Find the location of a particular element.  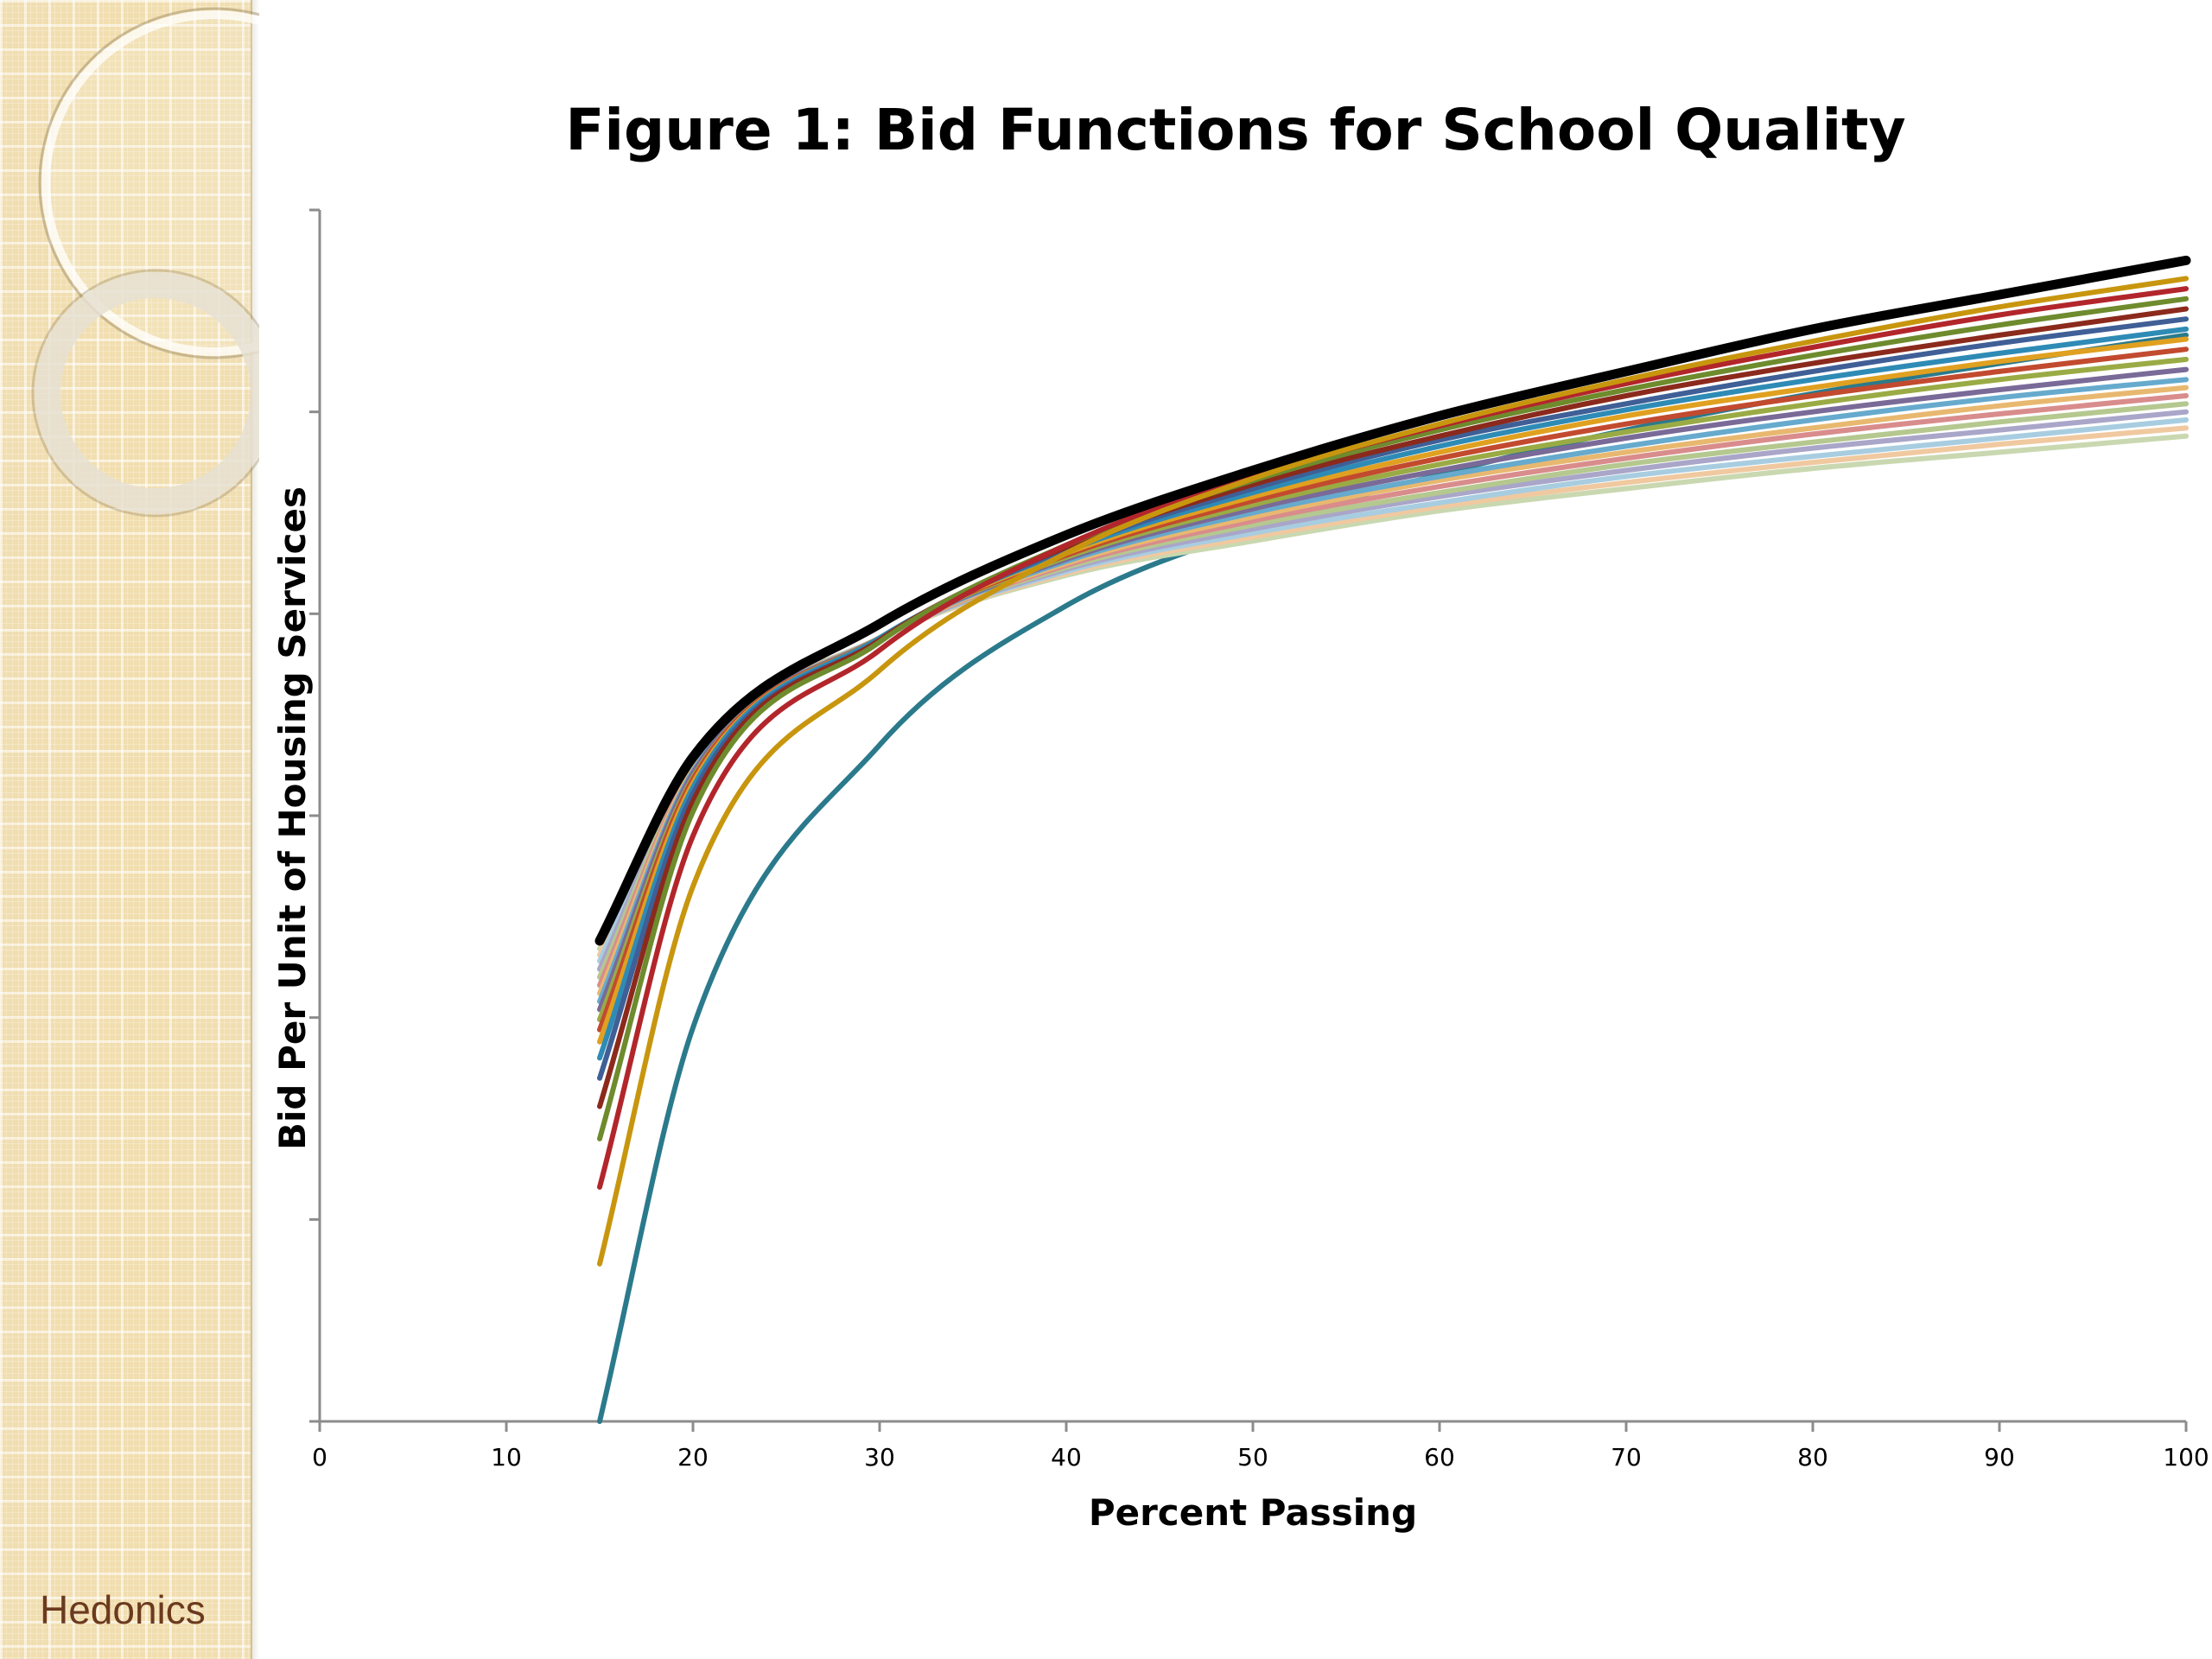

x-tick-label: 100 is located at coordinates (2186, 1457).